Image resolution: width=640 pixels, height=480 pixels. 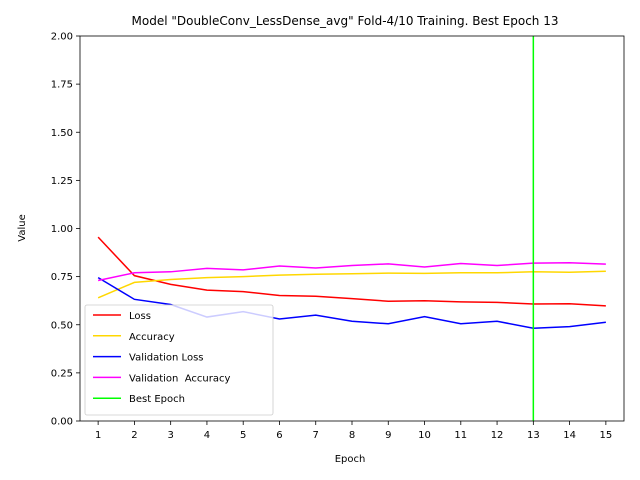 What do you see at coordinates (166, 358) in the screenshot?
I see `legend-label: Validation Loss` at bounding box center [166, 358].